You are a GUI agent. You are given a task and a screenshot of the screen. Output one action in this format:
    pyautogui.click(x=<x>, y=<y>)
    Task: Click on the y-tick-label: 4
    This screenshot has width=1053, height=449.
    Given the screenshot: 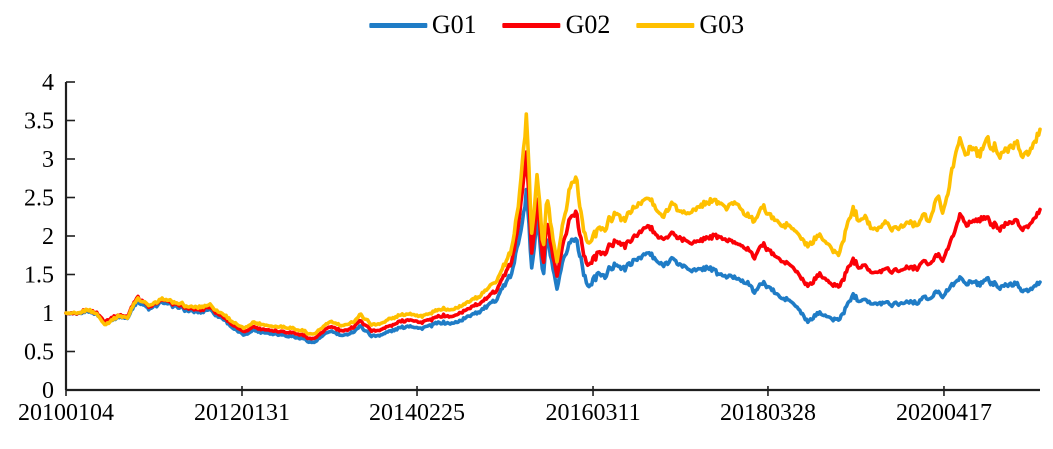 What is the action you would take?
    pyautogui.click(x=48, y=83)
    